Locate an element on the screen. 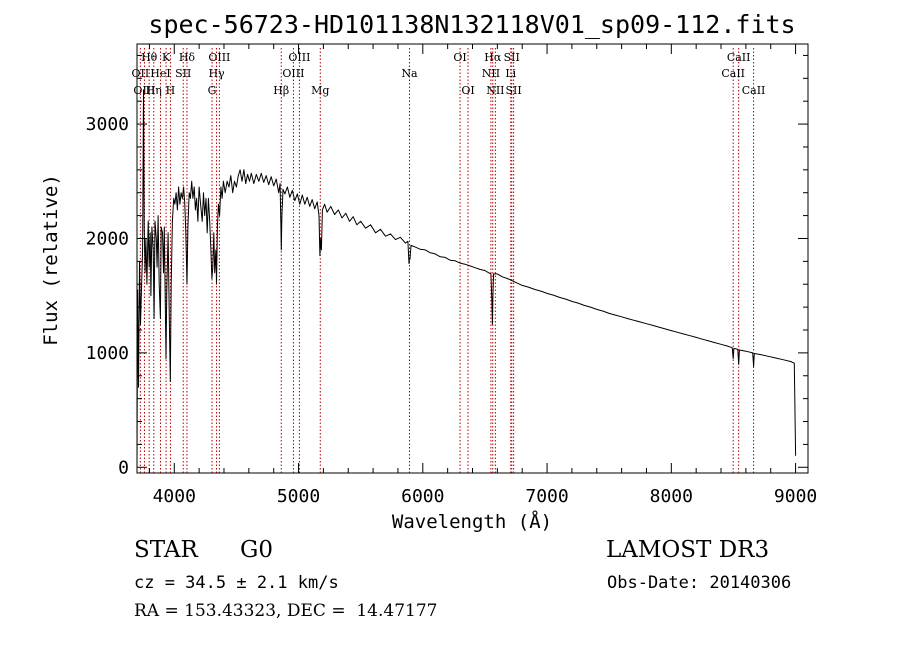 This screenshot has height=649, width=900. y-tick-label: 3000 is located at coordinates (107, 124).